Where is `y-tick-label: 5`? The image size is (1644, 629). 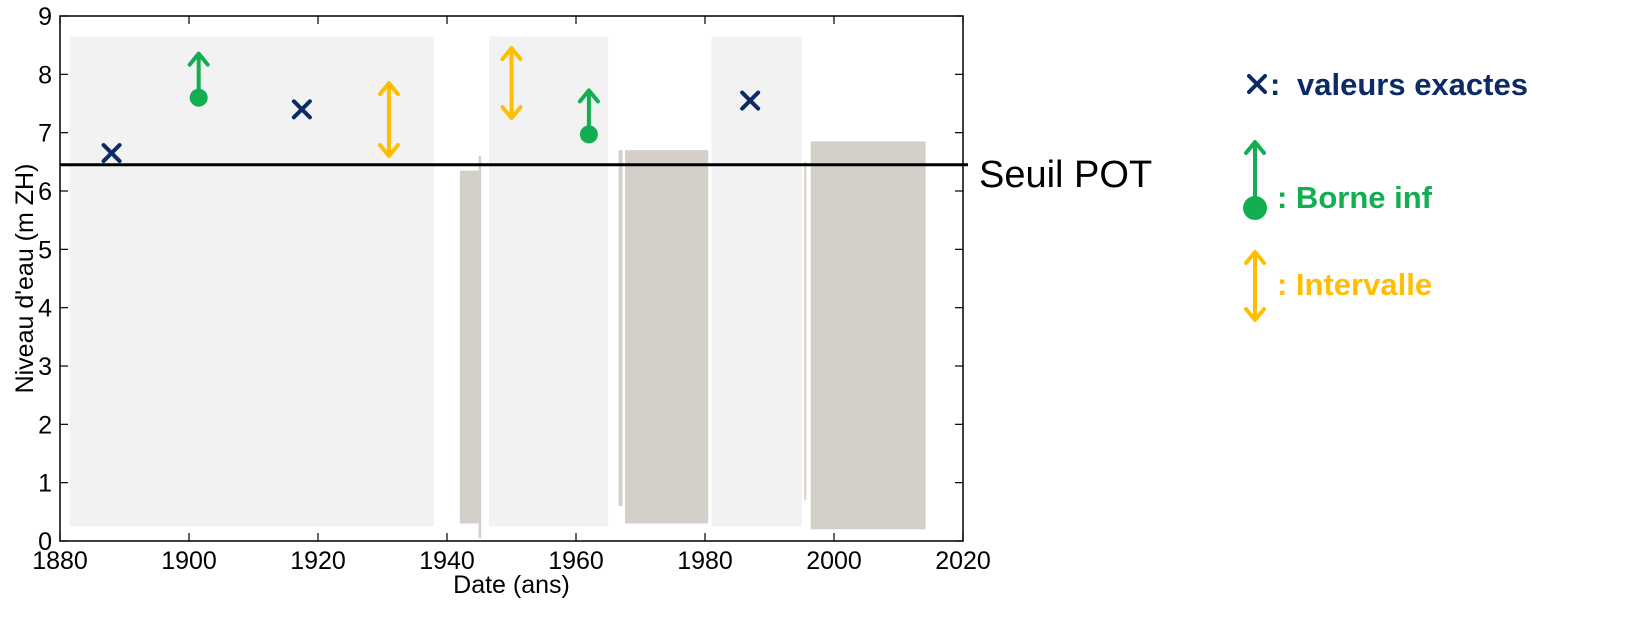
y-tick-label: 5 is located at coordinates (45, 250).